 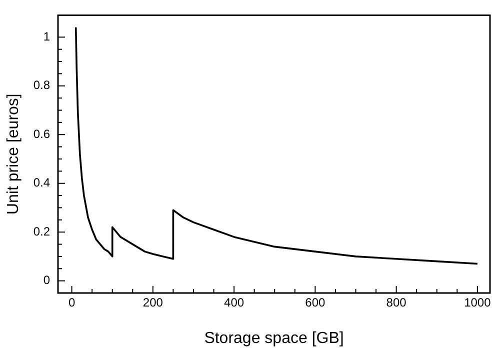 What do you see at coordinates (234, 303) in the screenshot?
I see `x-tick-label: 400` at bounding box center [234, 303].